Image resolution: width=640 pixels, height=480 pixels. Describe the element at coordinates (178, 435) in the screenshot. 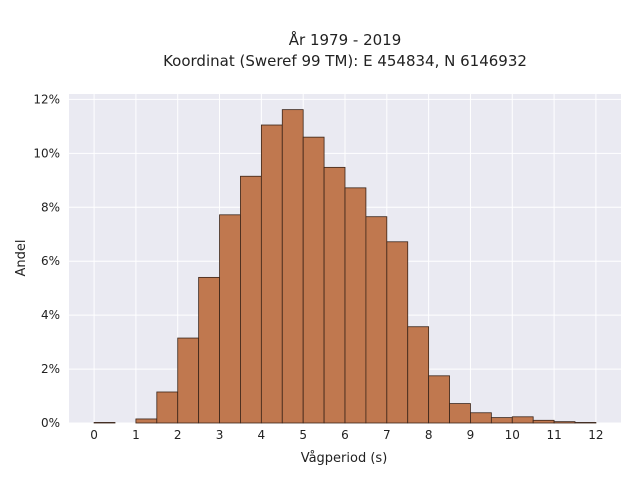

I see `x-tick-label: 2` at that location.